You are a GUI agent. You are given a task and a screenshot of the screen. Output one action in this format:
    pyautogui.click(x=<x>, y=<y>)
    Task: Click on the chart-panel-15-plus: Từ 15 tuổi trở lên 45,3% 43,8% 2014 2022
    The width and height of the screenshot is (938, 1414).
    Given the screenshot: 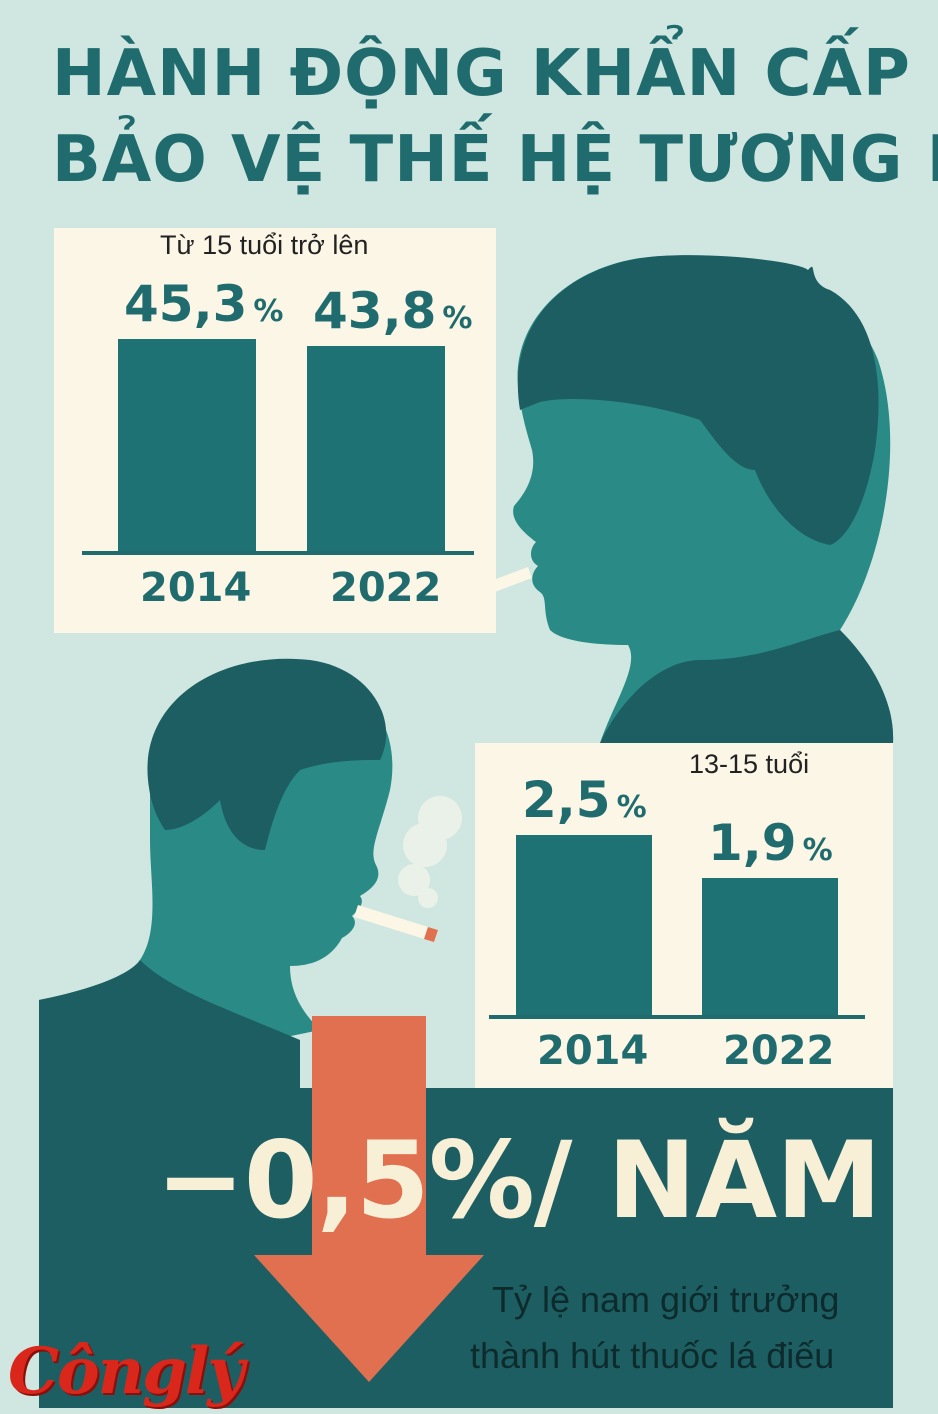 What is the action you would take?
    pyautogui.click(x=275, y=430)
    